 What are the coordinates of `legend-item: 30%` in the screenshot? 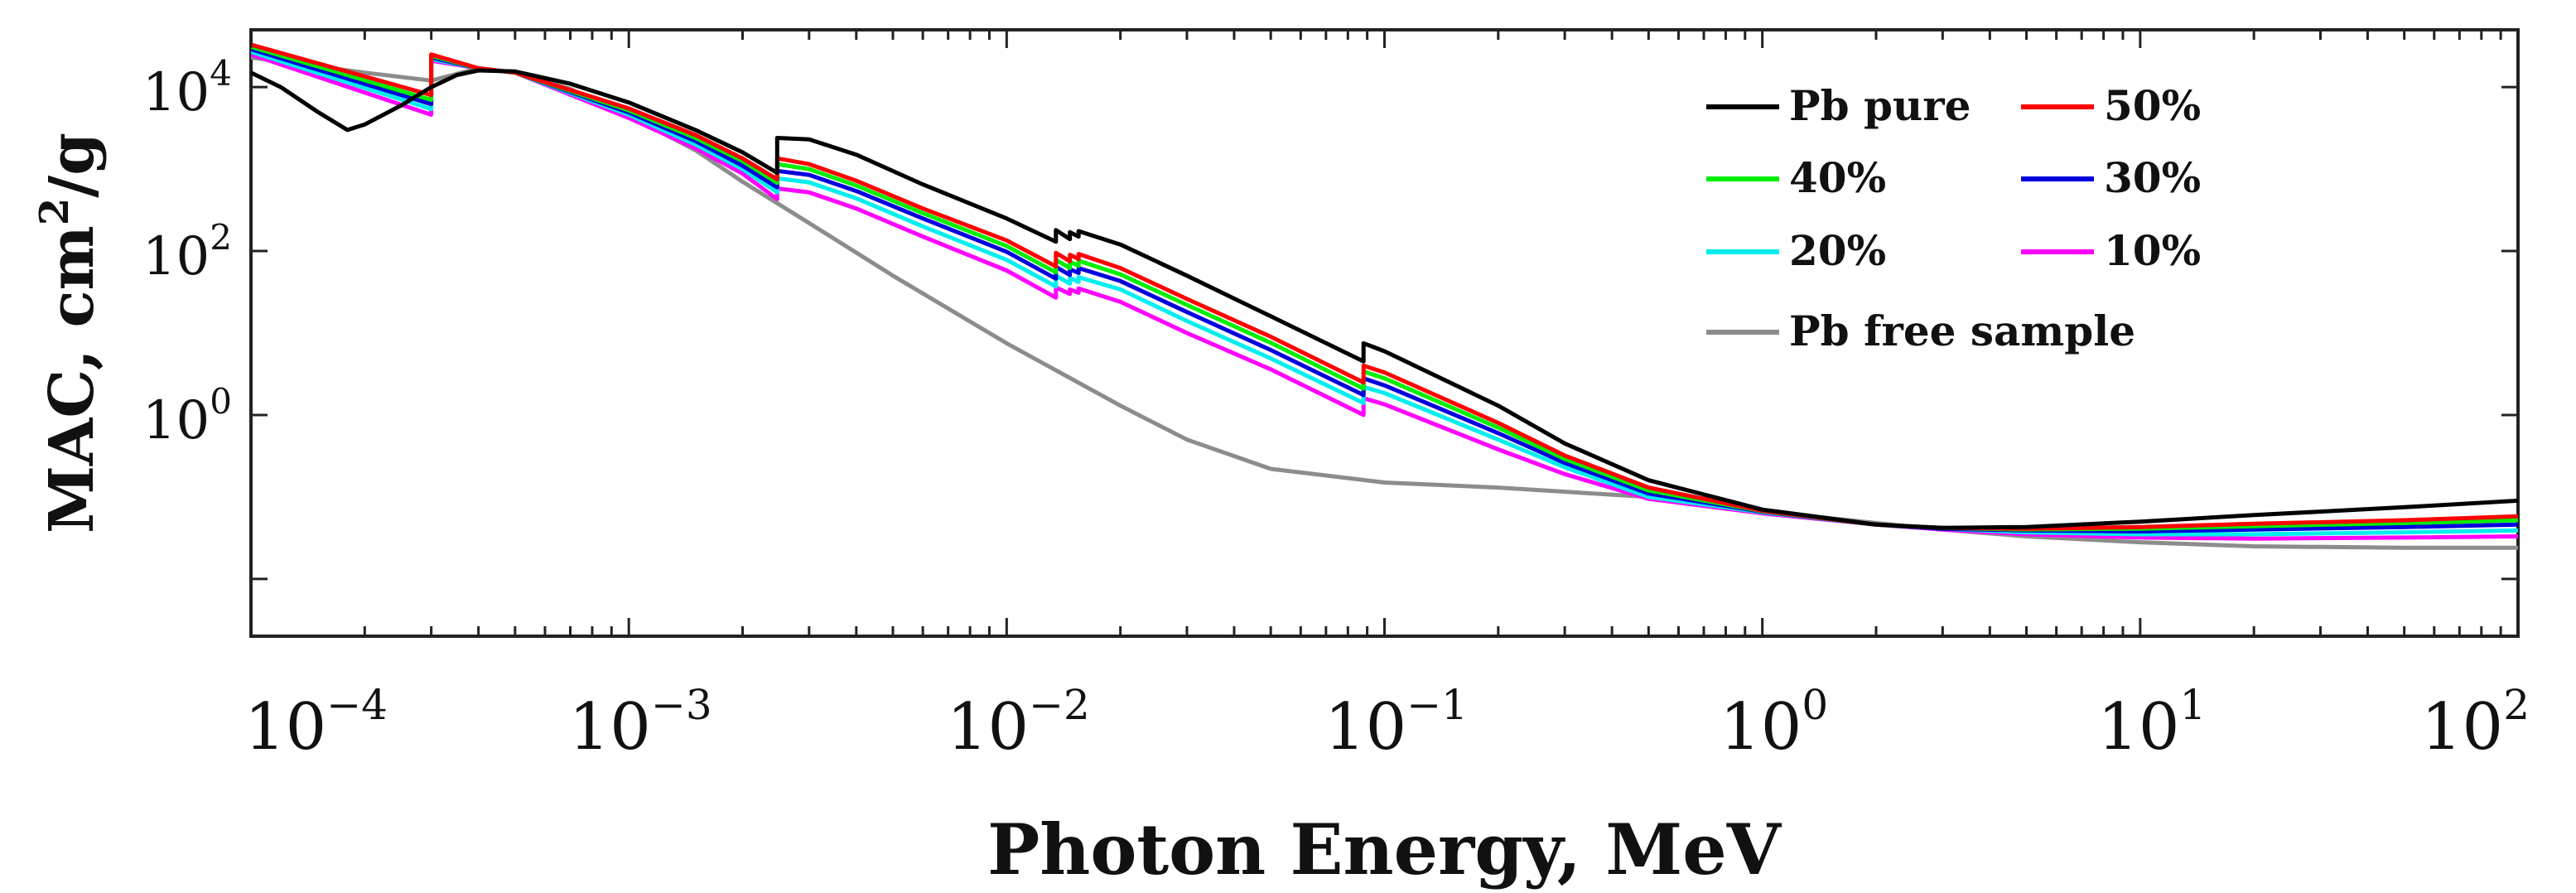 It's located at (2111, 177).